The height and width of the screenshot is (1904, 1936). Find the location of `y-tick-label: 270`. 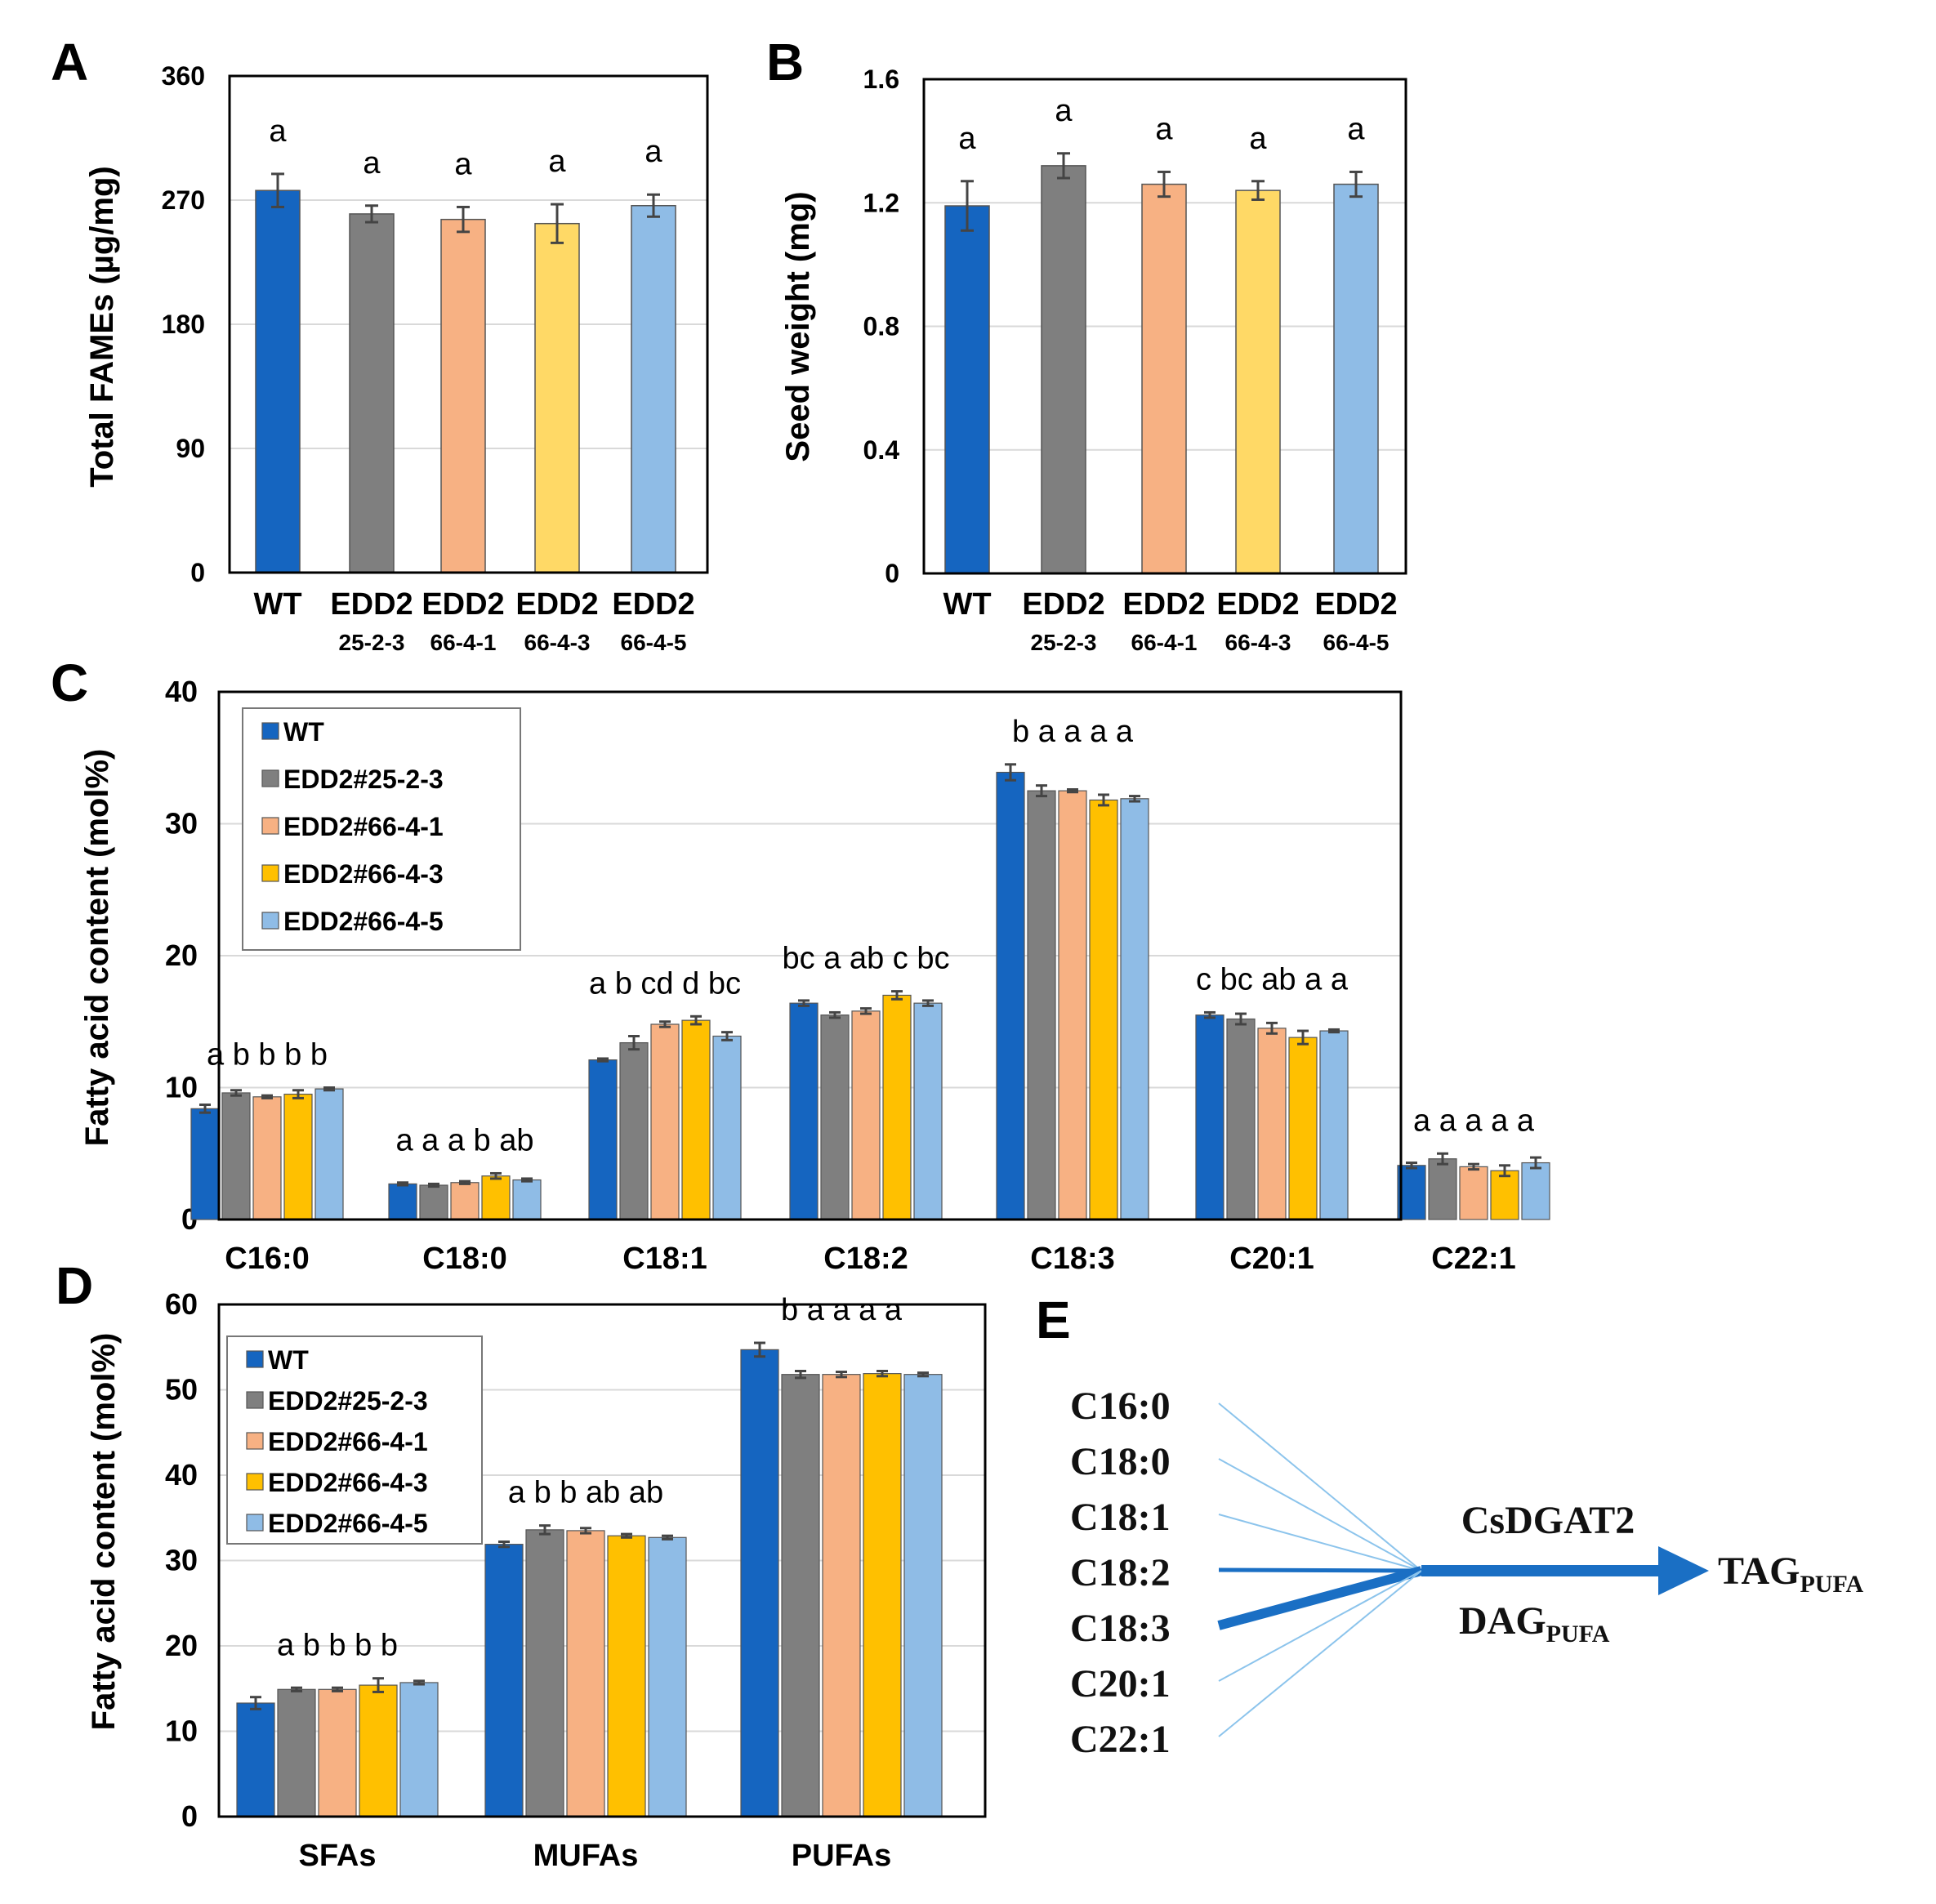

y-tick-label: 270 is located at coordinates (183, 200).